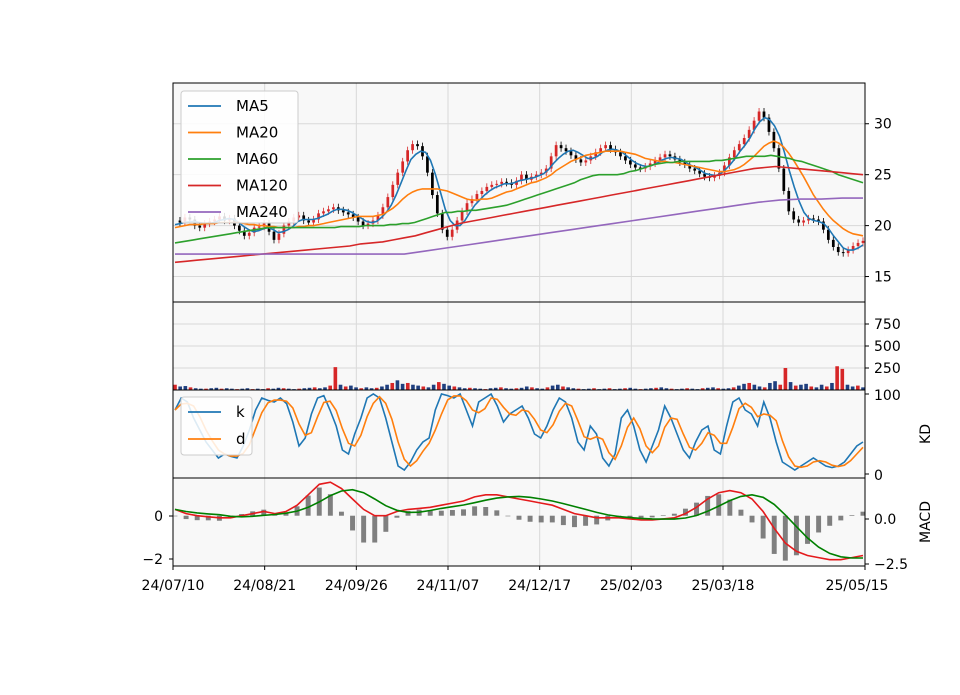 This screenshot has height=695, width=960. Describe the element at coordinates (883, 227) in the screenshot. I see `price-tick-label: 20` at that location.